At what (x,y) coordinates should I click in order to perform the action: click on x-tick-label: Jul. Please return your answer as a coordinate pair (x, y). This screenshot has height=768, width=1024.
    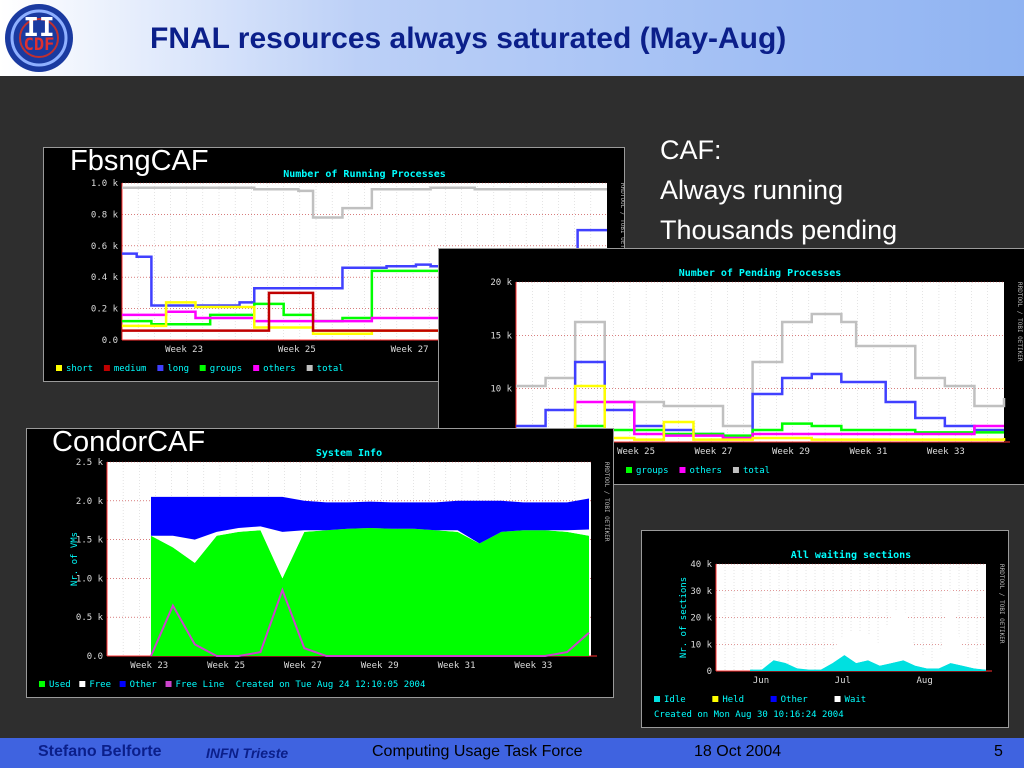
    Looking at the image, I should click on (843, 681).